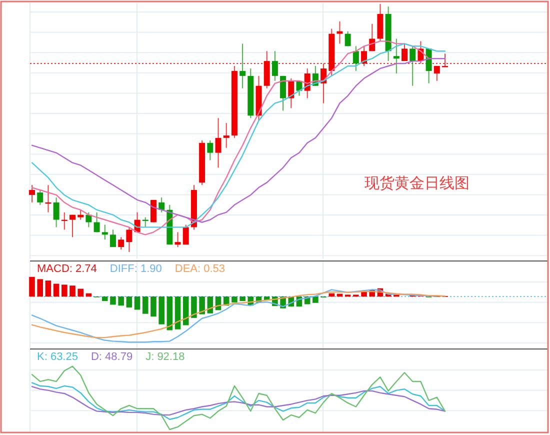 This screenshot has height=435, width=550. What do you see at coordinates (67, 269) in the screenshot?
I see `series-label: MACD: 2.74` at bounding box center [67, 269].